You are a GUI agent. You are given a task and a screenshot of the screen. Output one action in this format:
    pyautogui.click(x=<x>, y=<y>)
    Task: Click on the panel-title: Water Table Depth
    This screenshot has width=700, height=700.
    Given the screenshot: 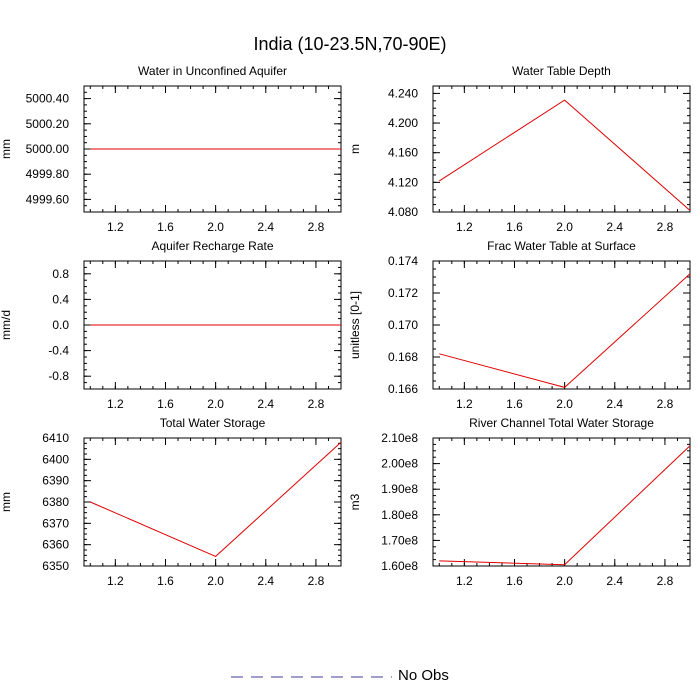 What is the action you would take?
    pyautogui.click(x=561, y=71)
    